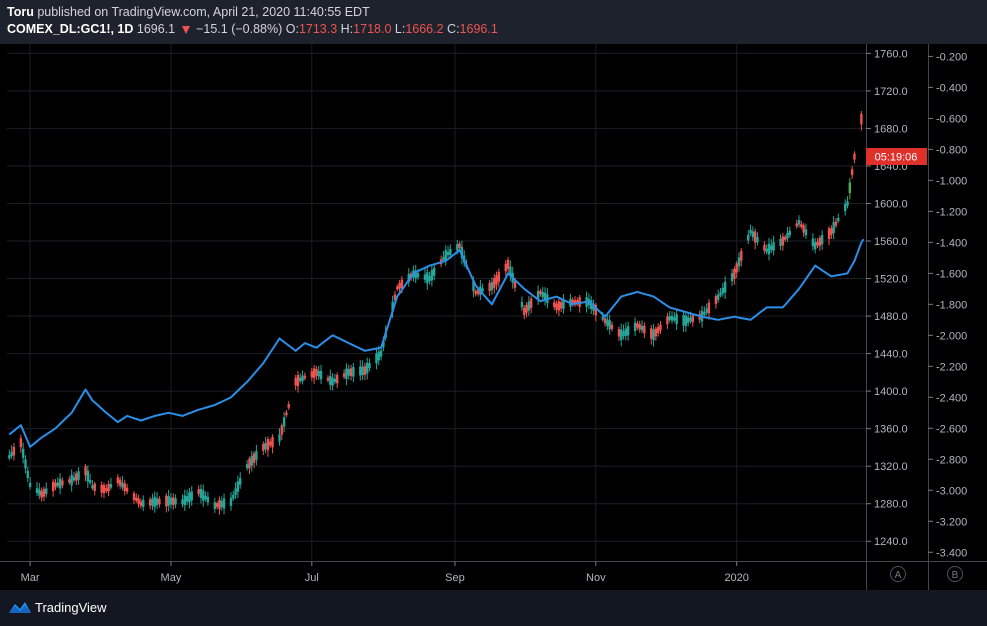 The width and height of the screenshot is (987, 626). What do you see at coordinates (318, 29) in the screenshot?
I see `open-value: 1713.3` at bounding box center [318, 29].